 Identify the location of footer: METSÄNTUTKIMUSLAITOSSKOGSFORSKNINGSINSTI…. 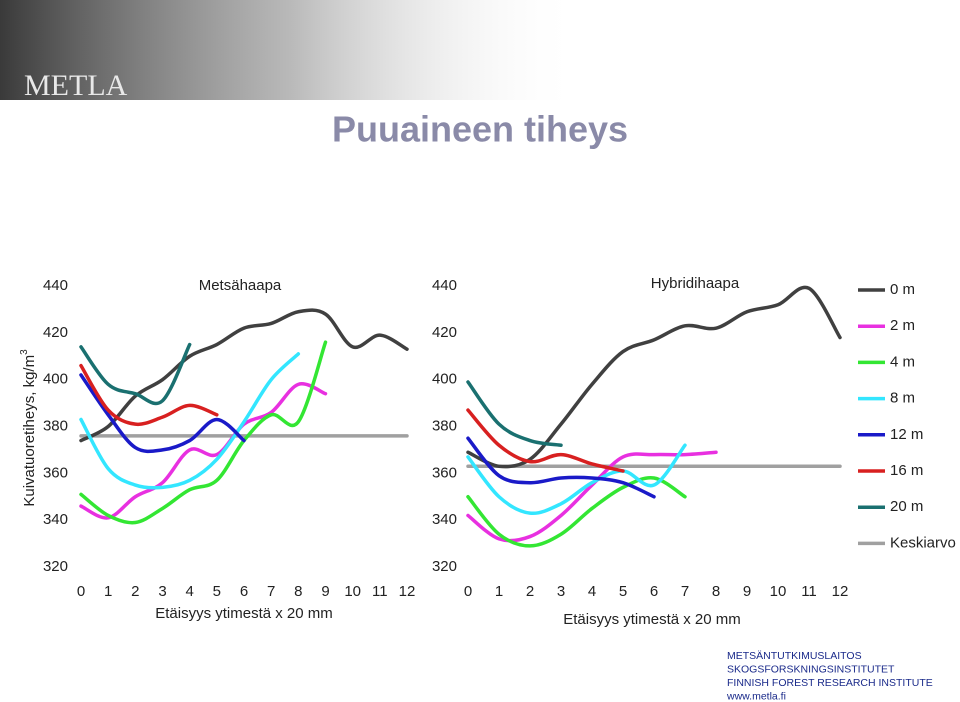
(829, 676).